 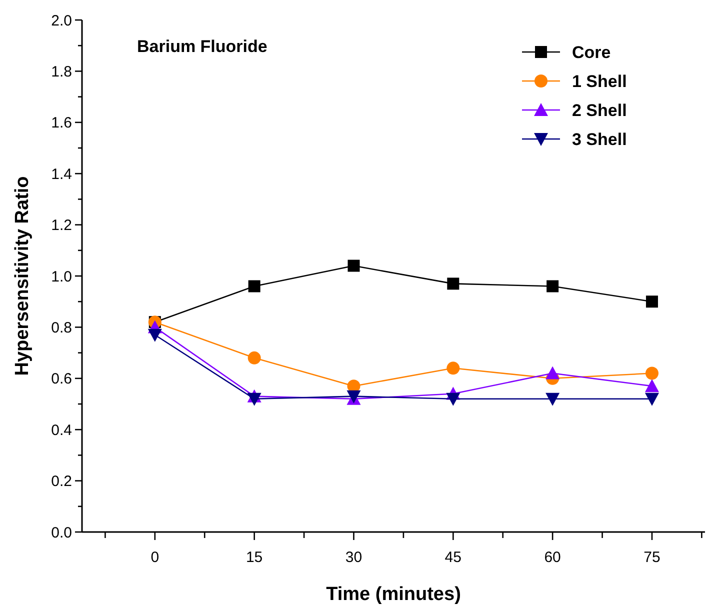 I want to click on y-tick-label: 0.0, so click(x=61, y=533).